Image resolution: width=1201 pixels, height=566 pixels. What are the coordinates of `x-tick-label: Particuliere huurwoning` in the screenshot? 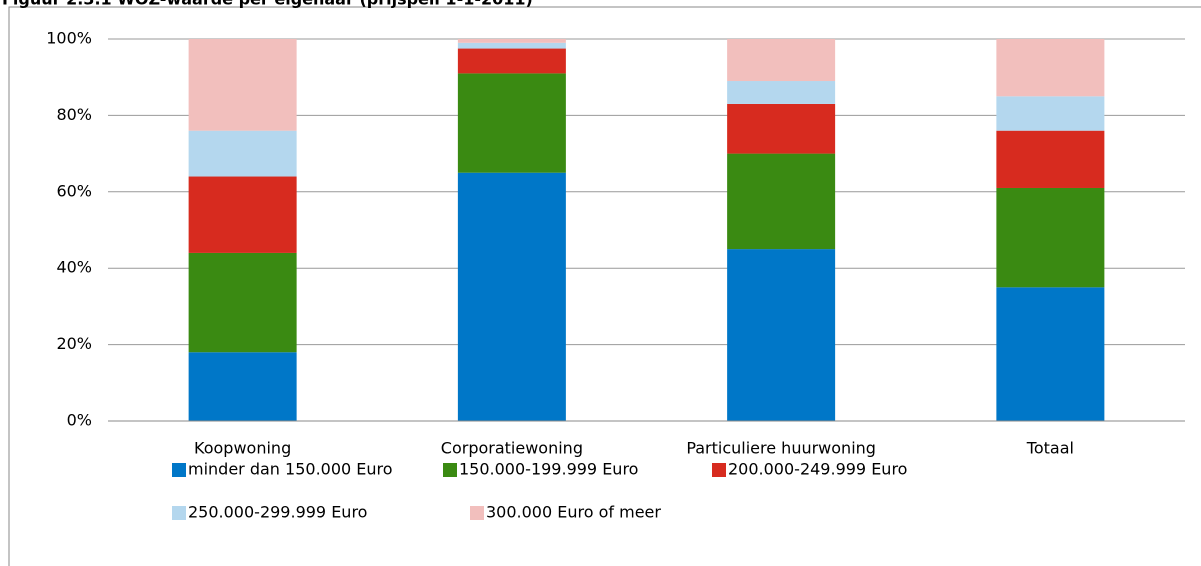 It's located at (781, 448).